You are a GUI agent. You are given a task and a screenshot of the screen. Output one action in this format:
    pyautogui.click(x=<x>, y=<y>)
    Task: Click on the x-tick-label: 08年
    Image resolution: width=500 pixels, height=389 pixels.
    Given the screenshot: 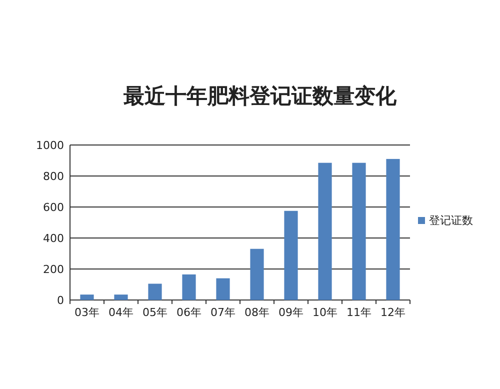 What is the action you would take?
    pyautogui.click(x=257, y=312)
    